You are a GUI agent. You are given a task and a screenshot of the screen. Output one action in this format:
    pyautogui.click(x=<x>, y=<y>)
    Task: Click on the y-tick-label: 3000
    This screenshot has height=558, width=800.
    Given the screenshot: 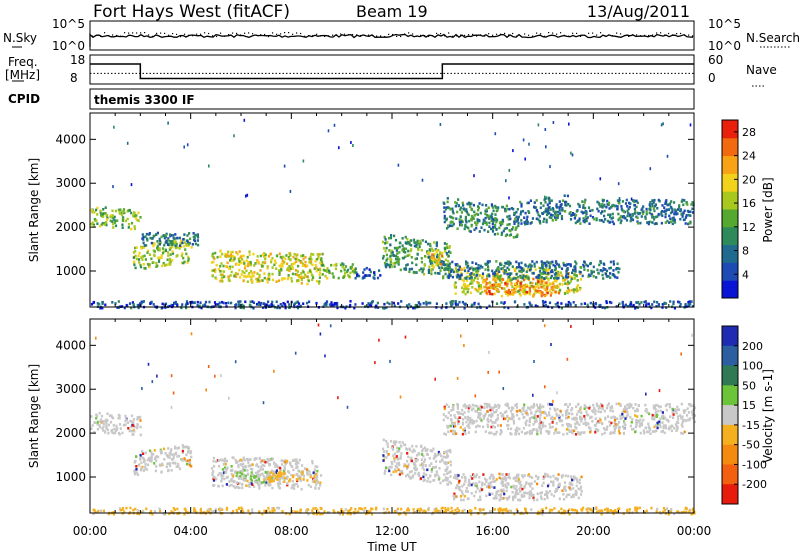 What is the action you would take?
    pyautogui.click(x=70, y=183)
    